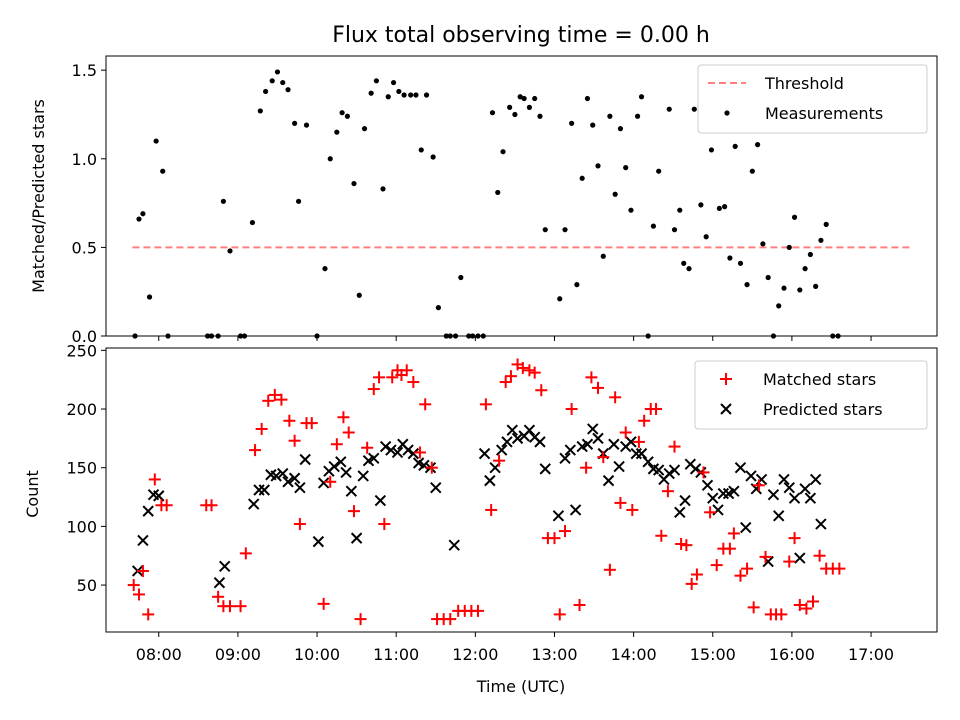 The width and height of the screenshot is (960, 720). What do you see at coordinates (87, 585) in the screenshot?
I see `bottom-y-tick-label: 50` at bounding box center [87, 585].